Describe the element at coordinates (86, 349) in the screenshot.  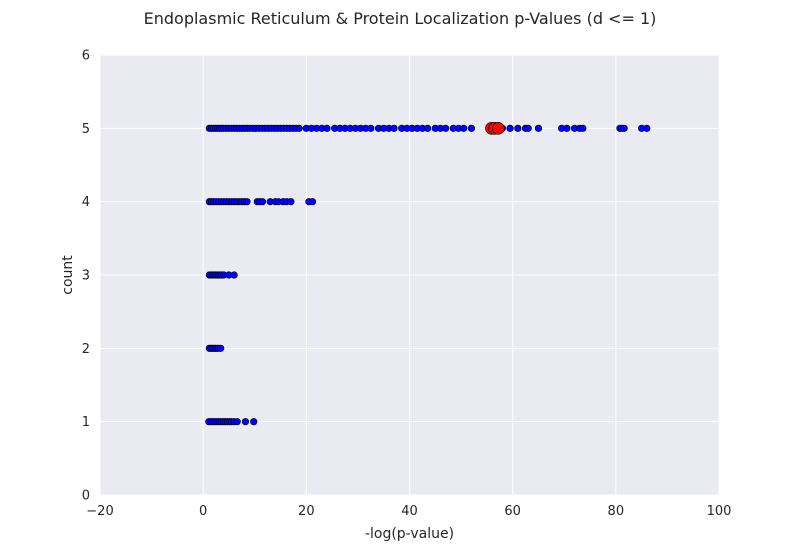
I see `y-tick-label: 2` at that location.